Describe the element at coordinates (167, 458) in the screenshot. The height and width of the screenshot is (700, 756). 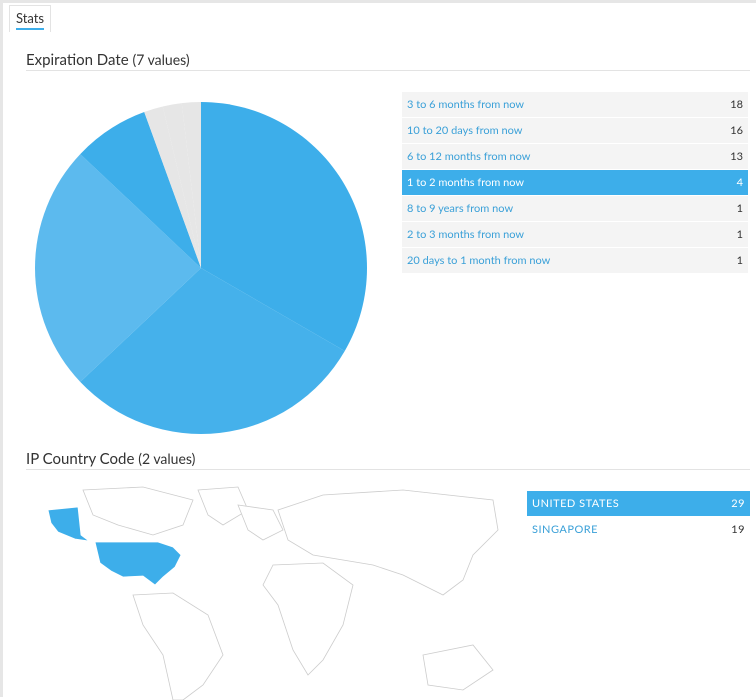
I see `count-label: (2 values)` at that location.